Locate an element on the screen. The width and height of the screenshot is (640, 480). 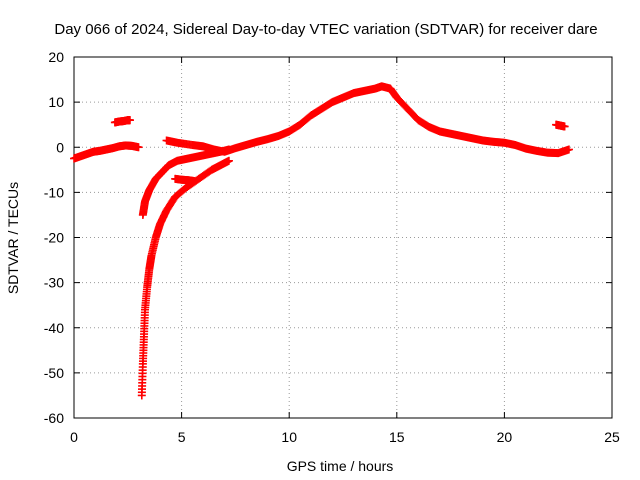
y-tick-label: -50 is located at coordinates (54, 373).